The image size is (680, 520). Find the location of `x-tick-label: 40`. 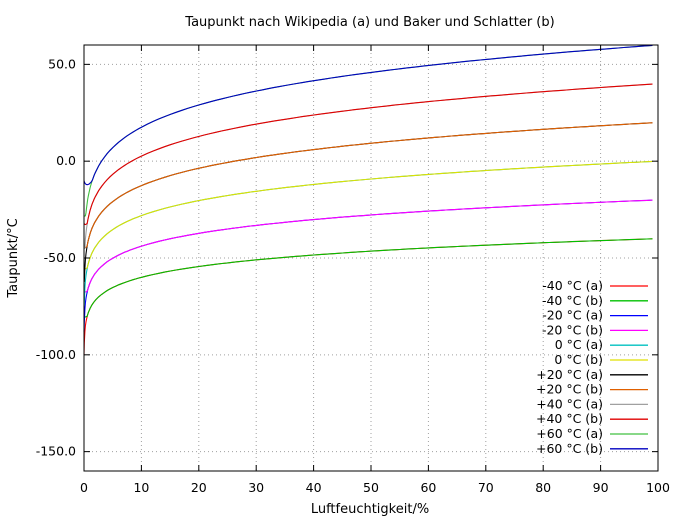

x-tick-label: 40 is located at coordinates (314, 487).